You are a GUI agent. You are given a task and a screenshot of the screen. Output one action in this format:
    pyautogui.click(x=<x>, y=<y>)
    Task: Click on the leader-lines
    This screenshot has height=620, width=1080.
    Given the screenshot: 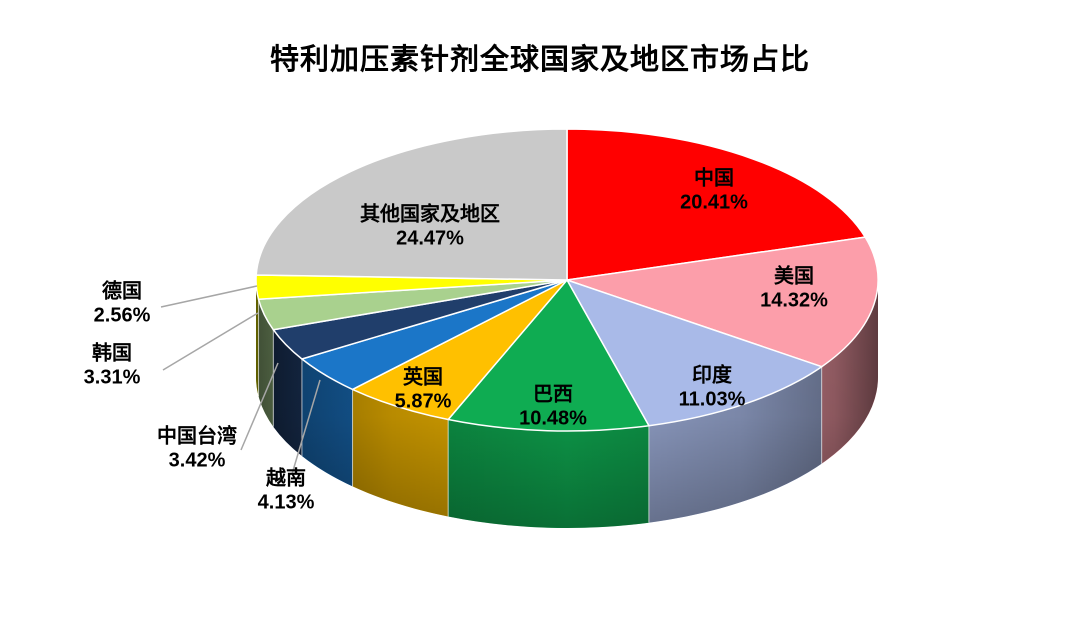 What is the action you would take?
    pyautogui.click(x=240, y=380)
    